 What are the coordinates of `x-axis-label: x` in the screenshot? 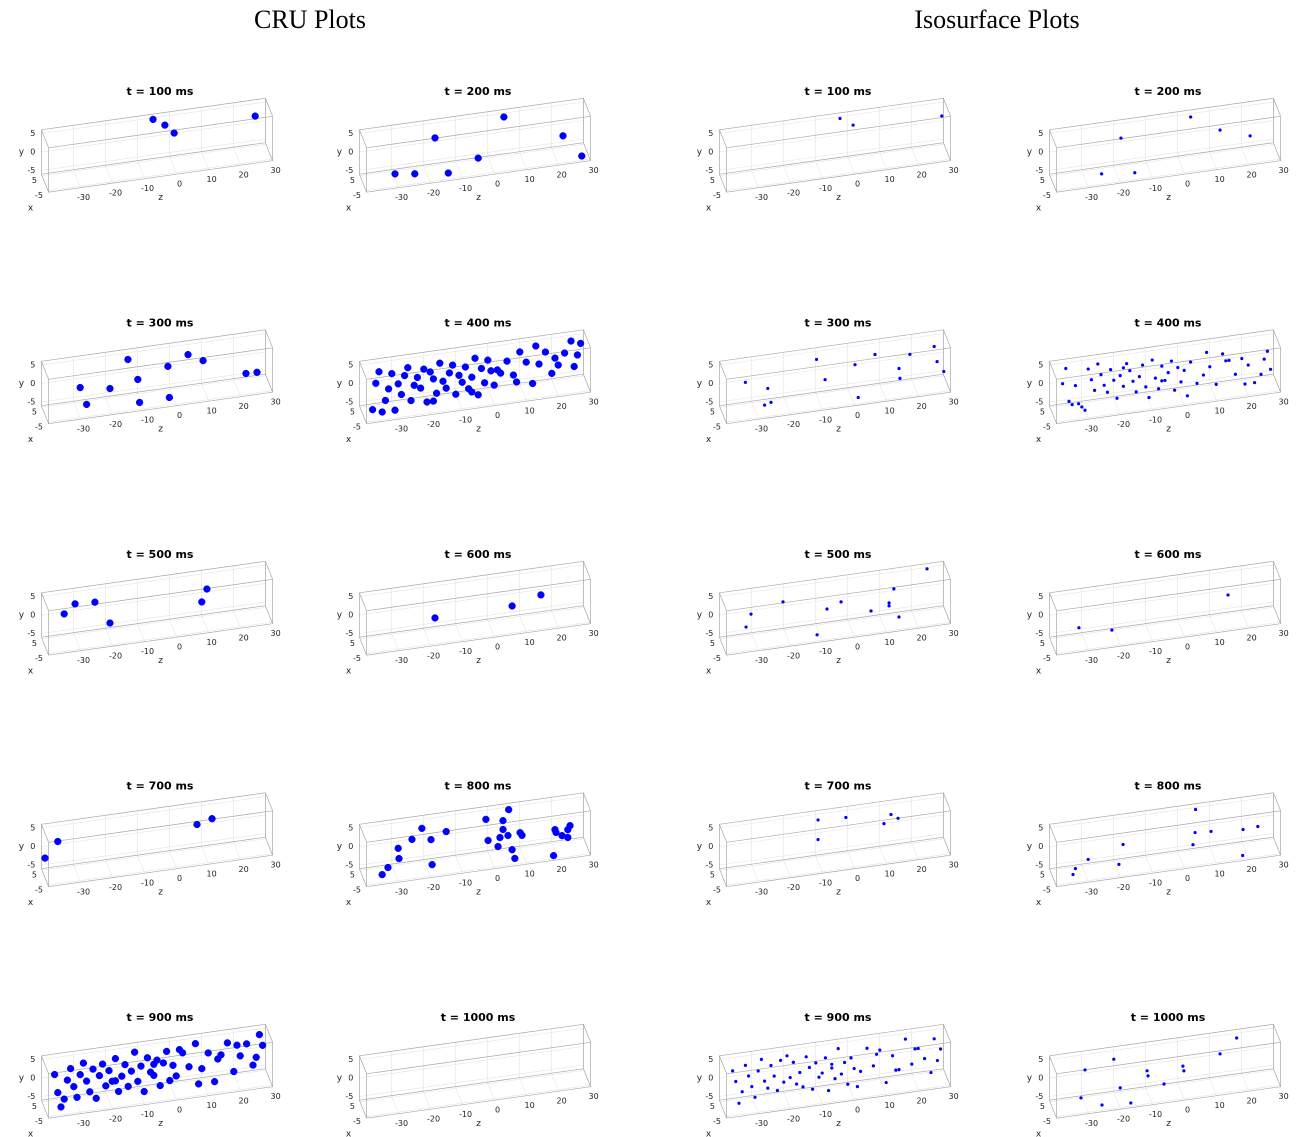 It's located at (31, 1133).